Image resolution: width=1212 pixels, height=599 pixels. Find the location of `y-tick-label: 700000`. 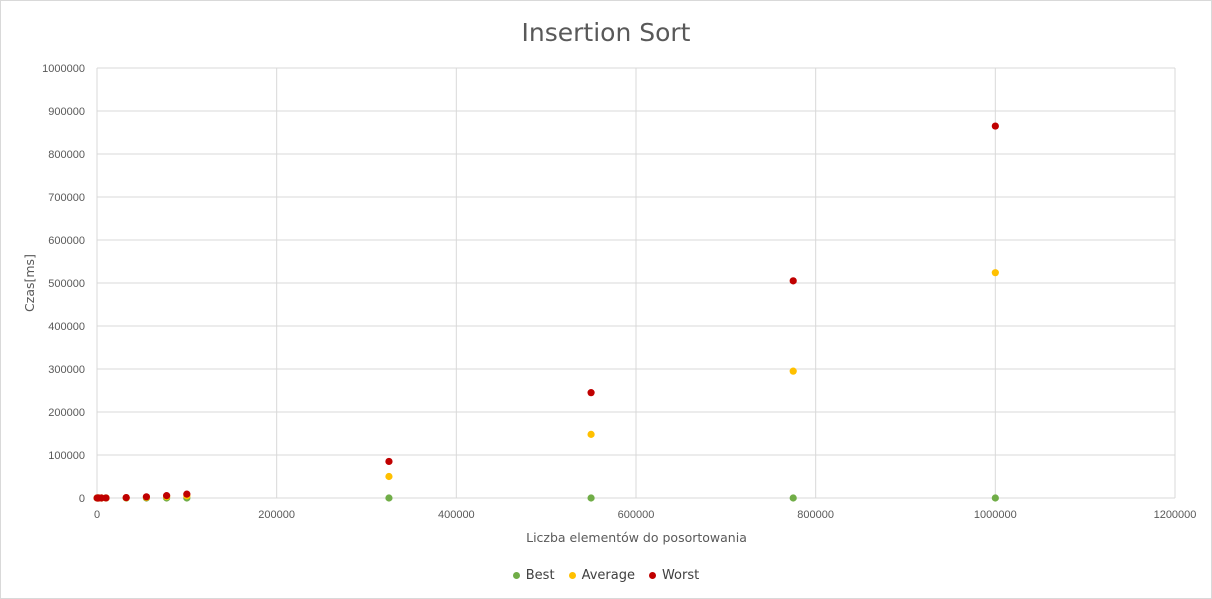

y-tick-label: 700000 is located at coordinates (66, 198).